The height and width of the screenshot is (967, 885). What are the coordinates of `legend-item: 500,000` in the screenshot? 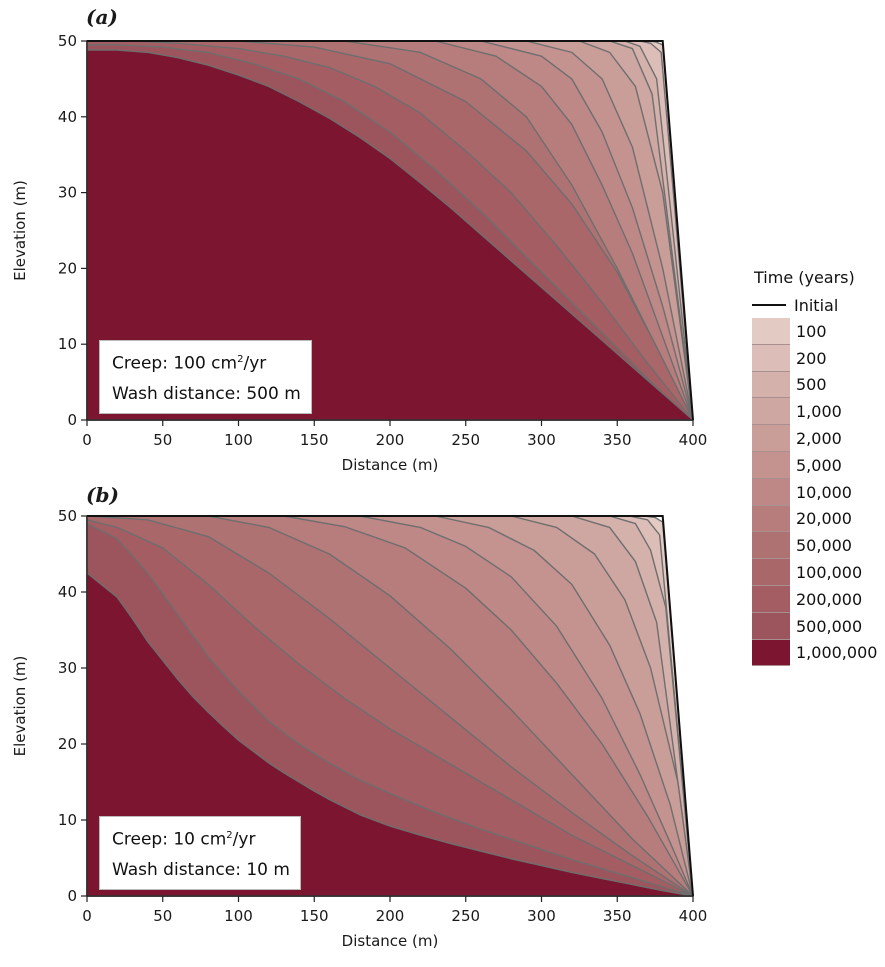 It's located at (817, 626).